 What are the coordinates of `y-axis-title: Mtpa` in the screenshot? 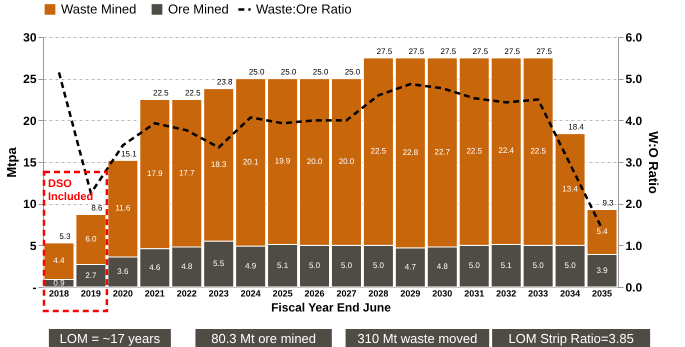 It's located at (12, 162).